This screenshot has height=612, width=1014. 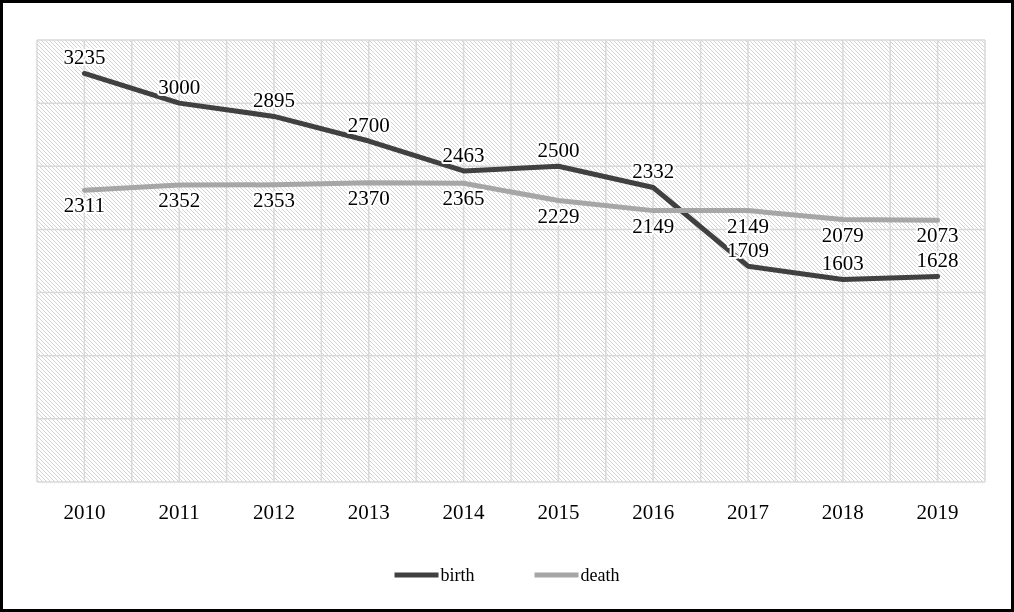 I want to click on data-label: 2079, so click(x=842, y=234).